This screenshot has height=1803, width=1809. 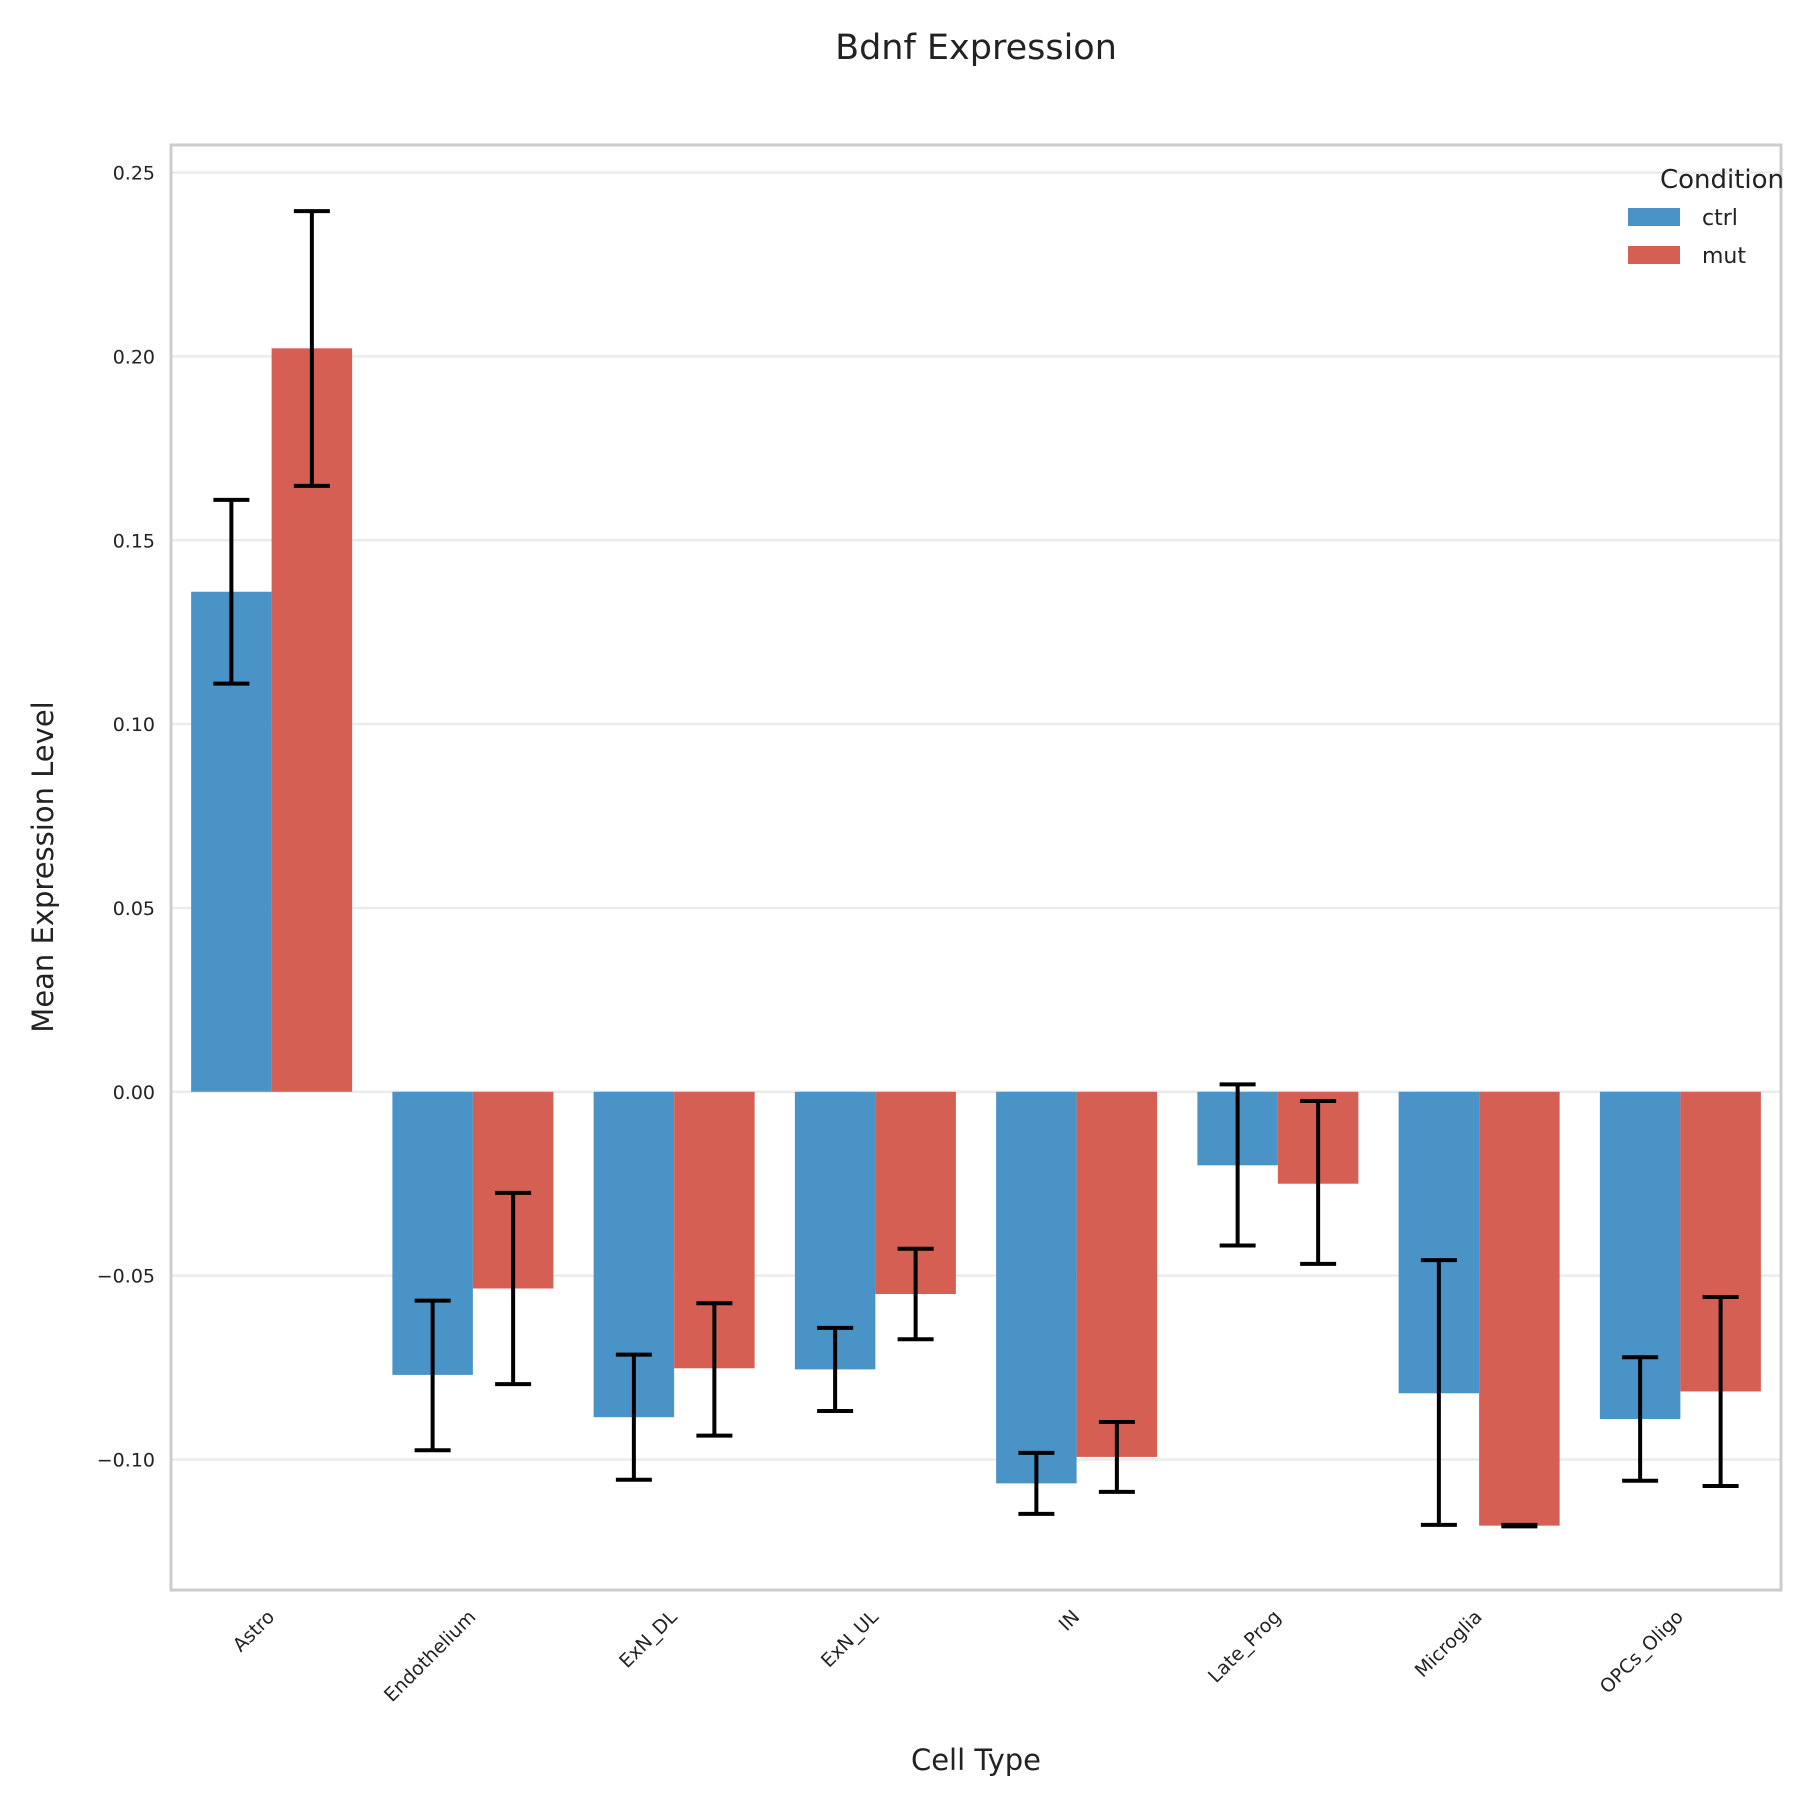 What do you see at coordinates (134, 357) in the screenshot?
I see `y-tick-label: 0.20` at bounding box center [134, 357].